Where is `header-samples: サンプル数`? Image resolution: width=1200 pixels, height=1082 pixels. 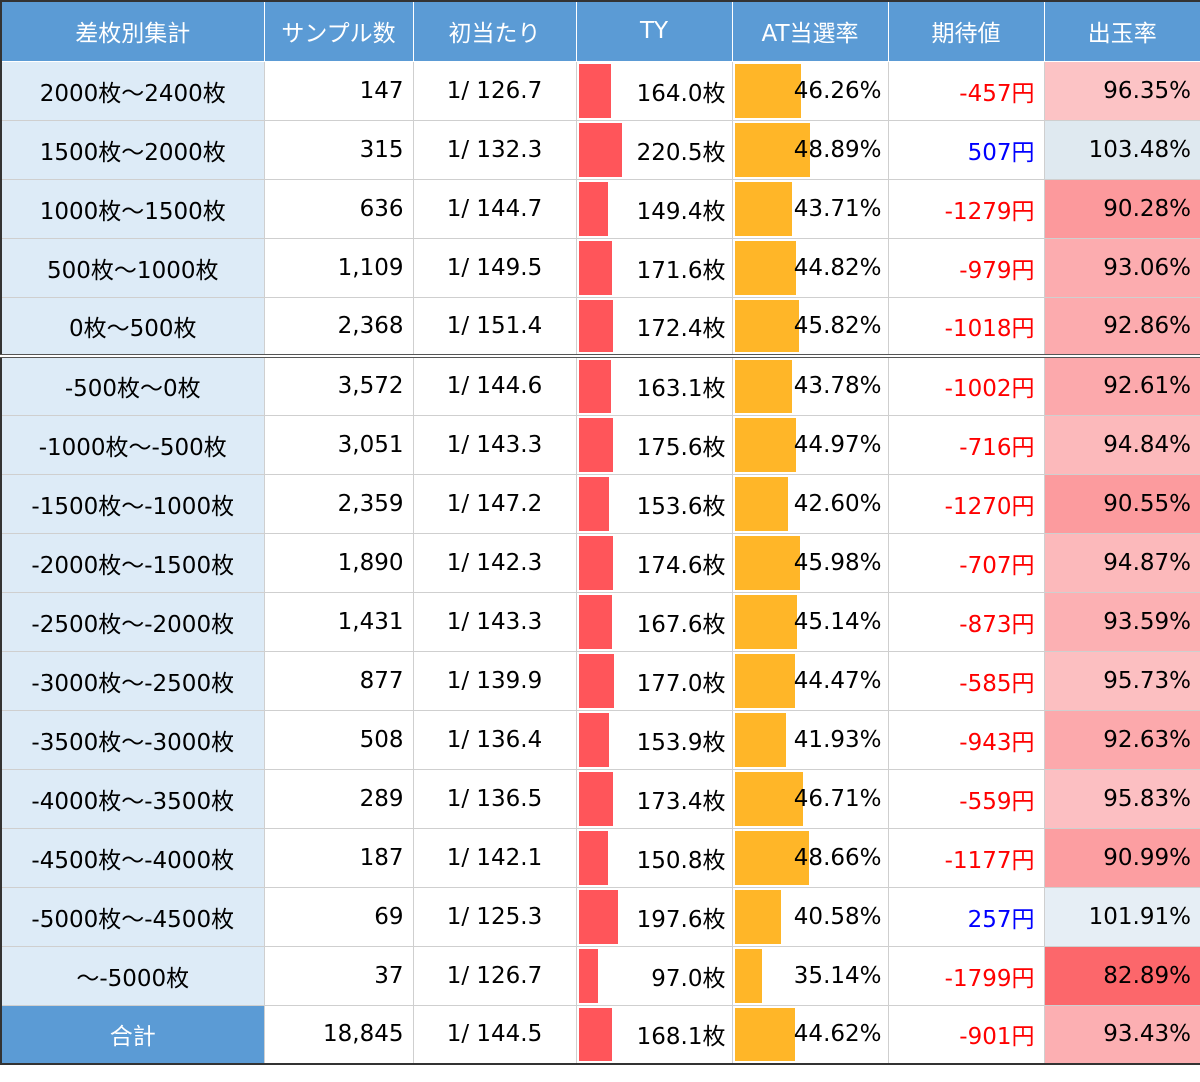 header-samples: サンプル数 is located at coordinates (338, 31).